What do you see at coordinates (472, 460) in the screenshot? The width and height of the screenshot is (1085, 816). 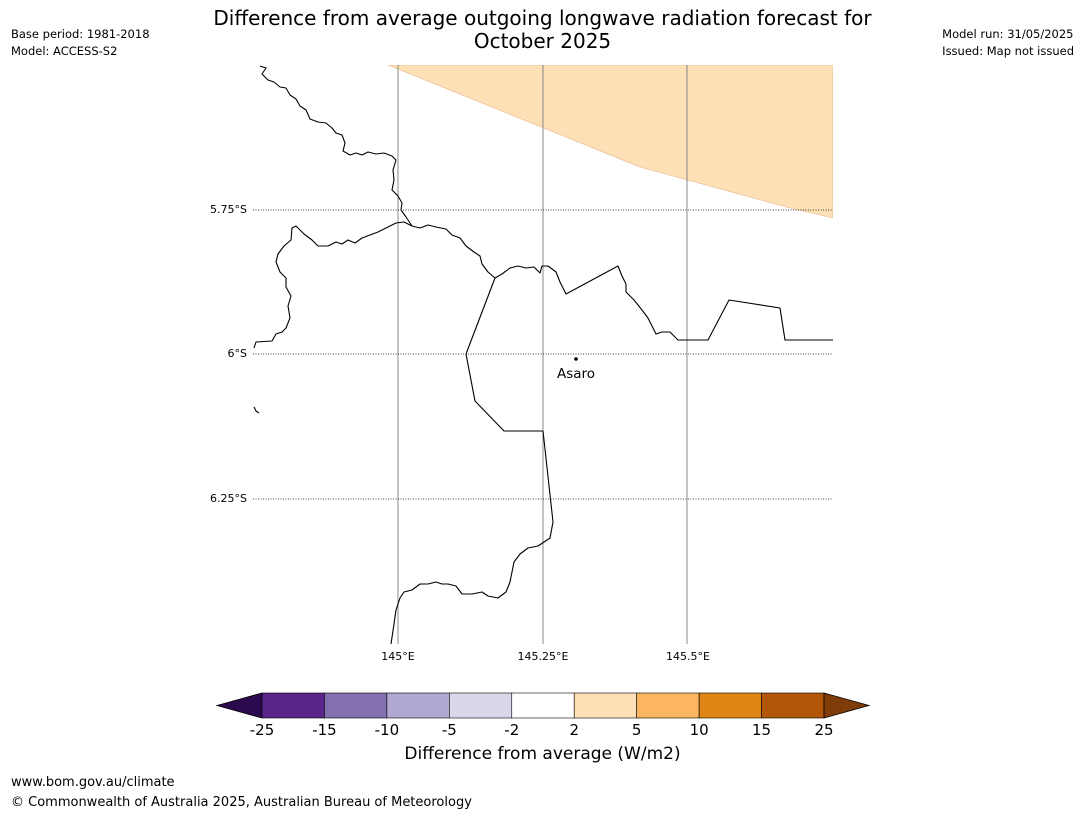 I see `boundary-south` at bounding box center [472, 460].